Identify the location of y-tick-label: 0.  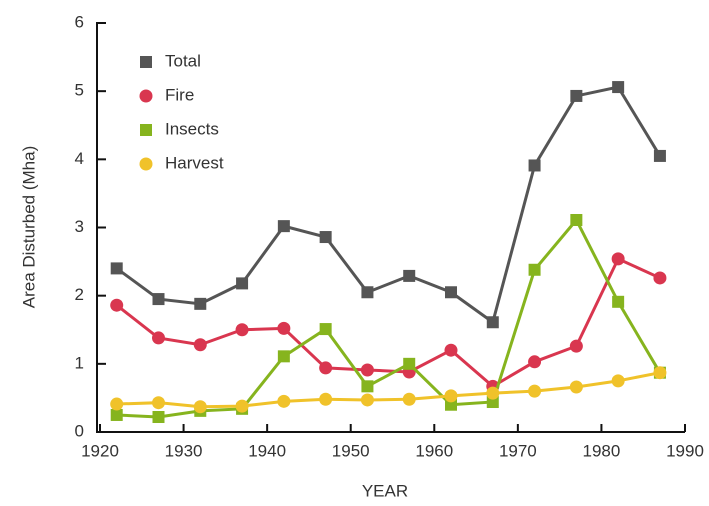
(79, 430).